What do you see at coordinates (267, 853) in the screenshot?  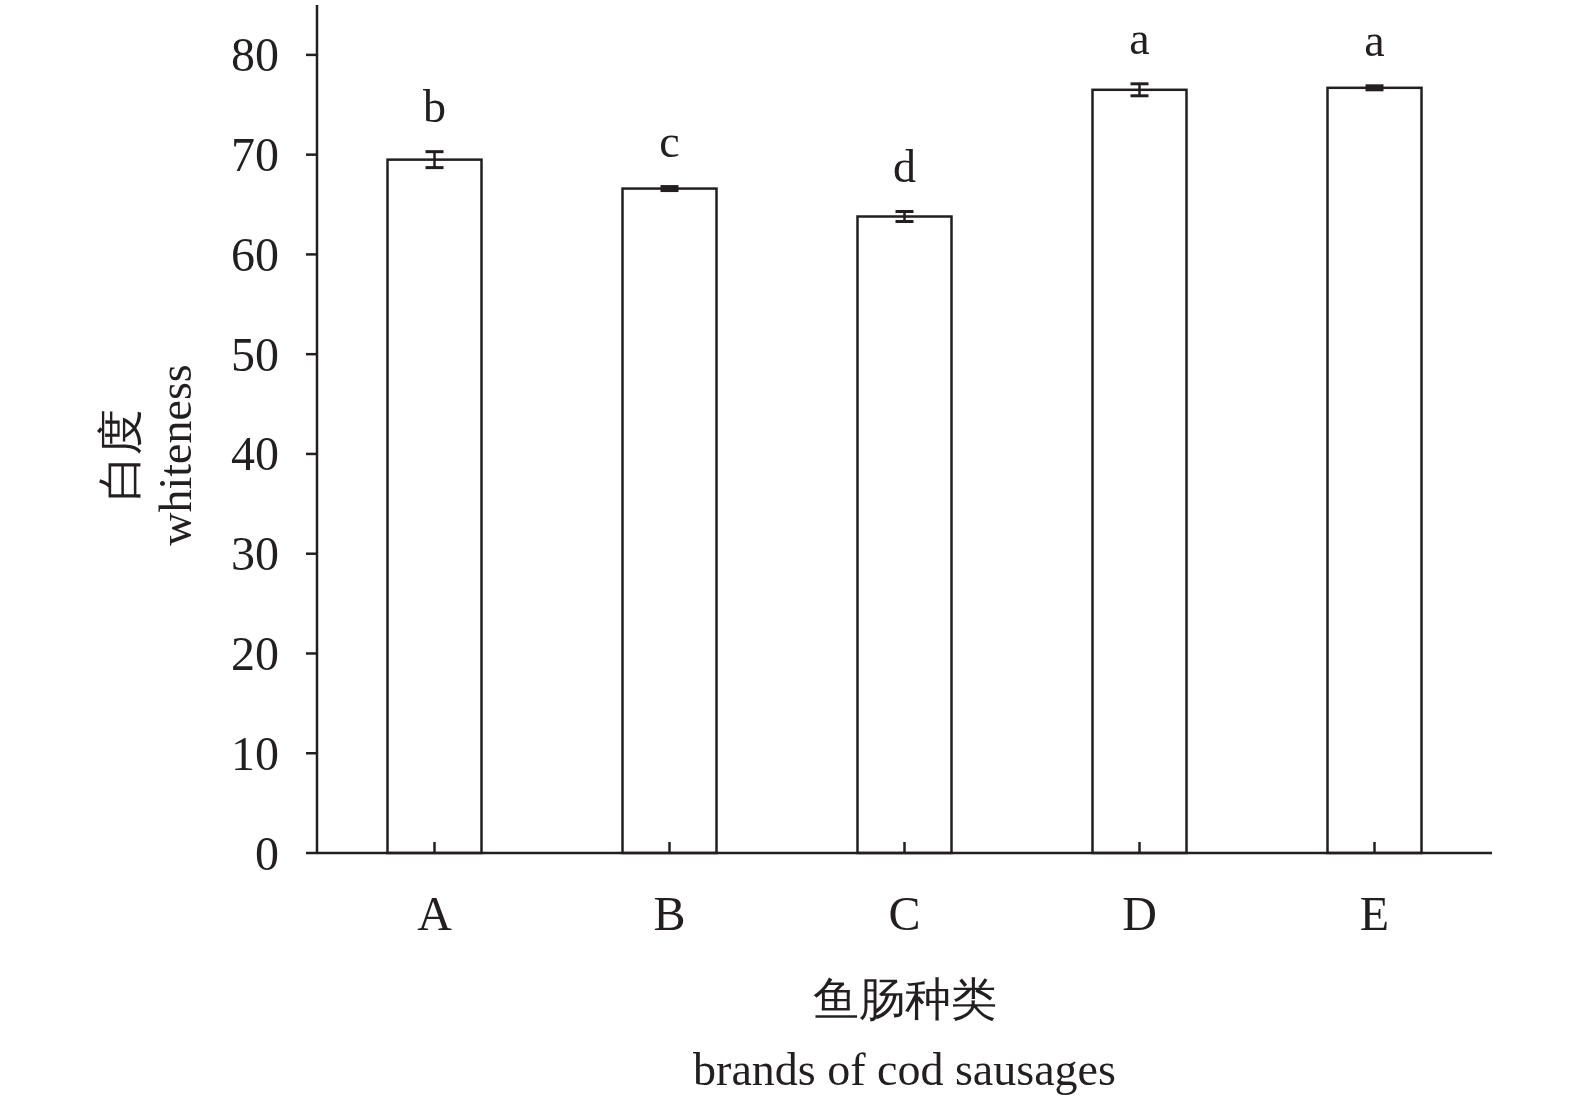 I see `y-tick-label: 0` at bounding box center [267, 853].